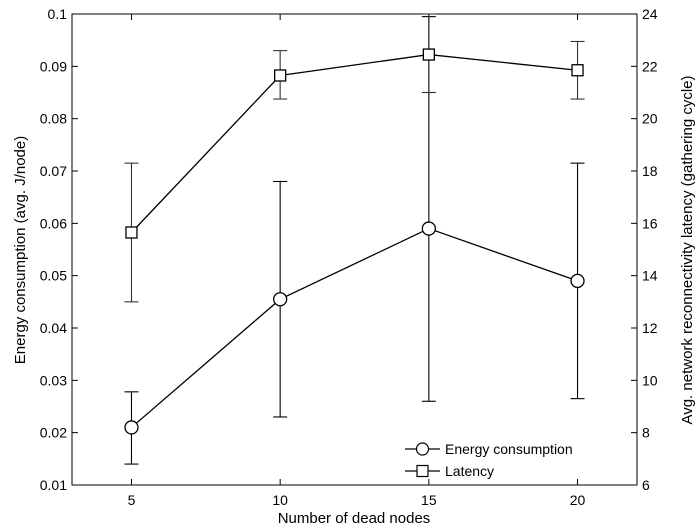  What do you see at coordinates (53, 66) in the screenshot?
I see `y-tick-label: 0.09` at bounding box center [53, 66].